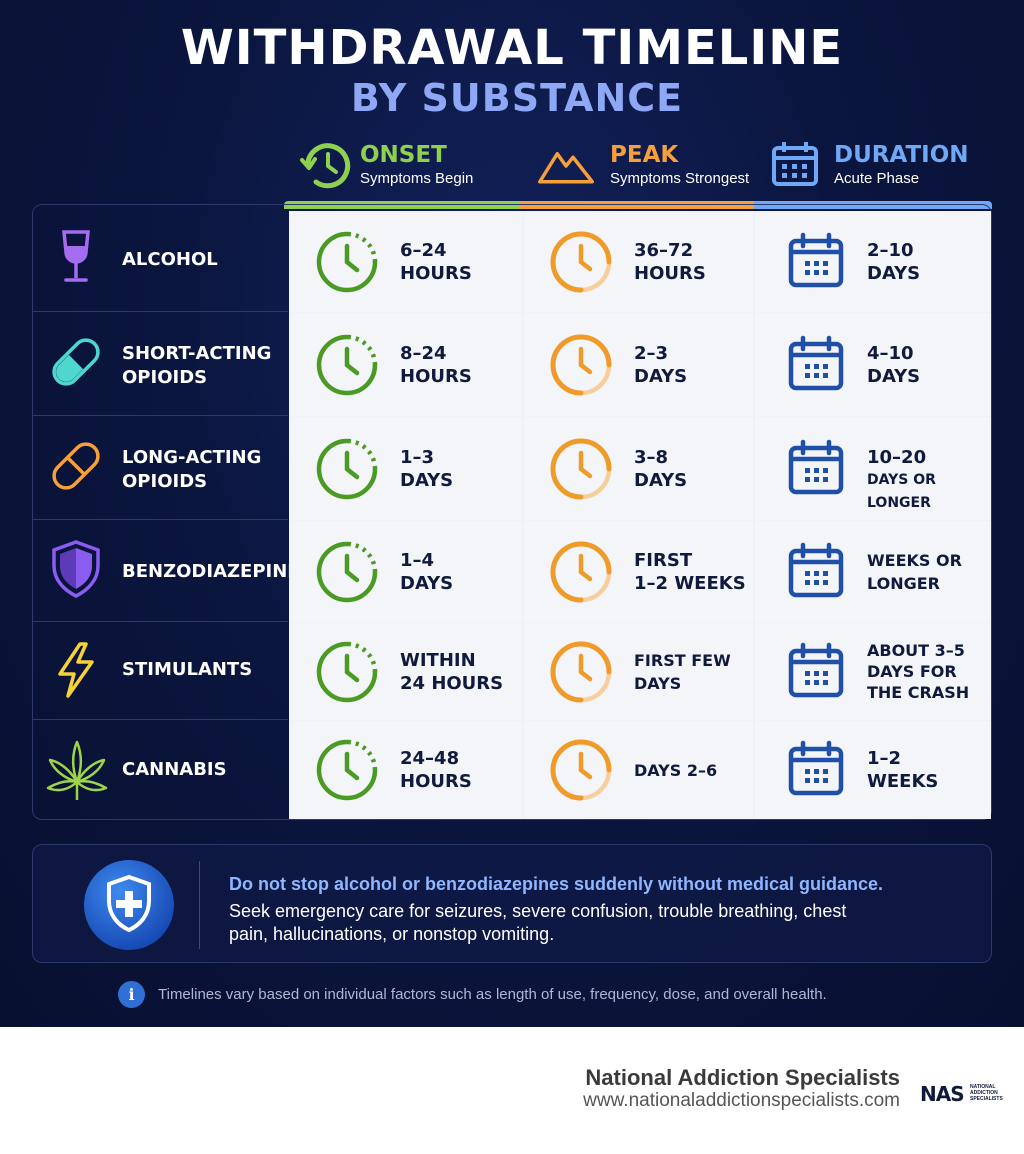 The image size is (1024, 1154). I want to click on value-line: 1–2, so click(884, 758).